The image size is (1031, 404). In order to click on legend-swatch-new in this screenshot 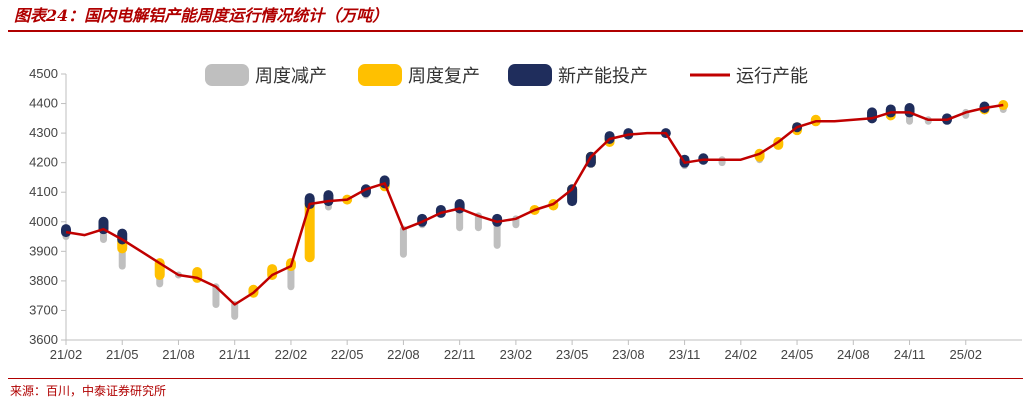, I will do `click(530, 75)`.